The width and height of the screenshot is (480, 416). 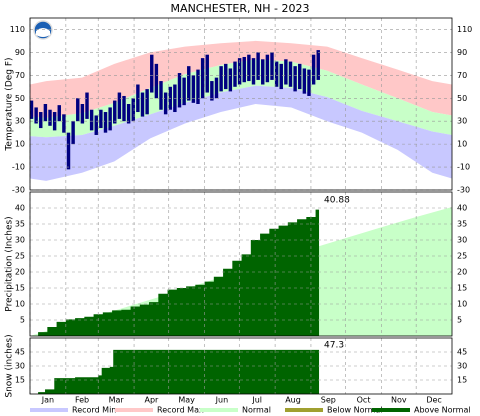 I want to click on x-tick-label: Dec, so click(x=433, y=400).